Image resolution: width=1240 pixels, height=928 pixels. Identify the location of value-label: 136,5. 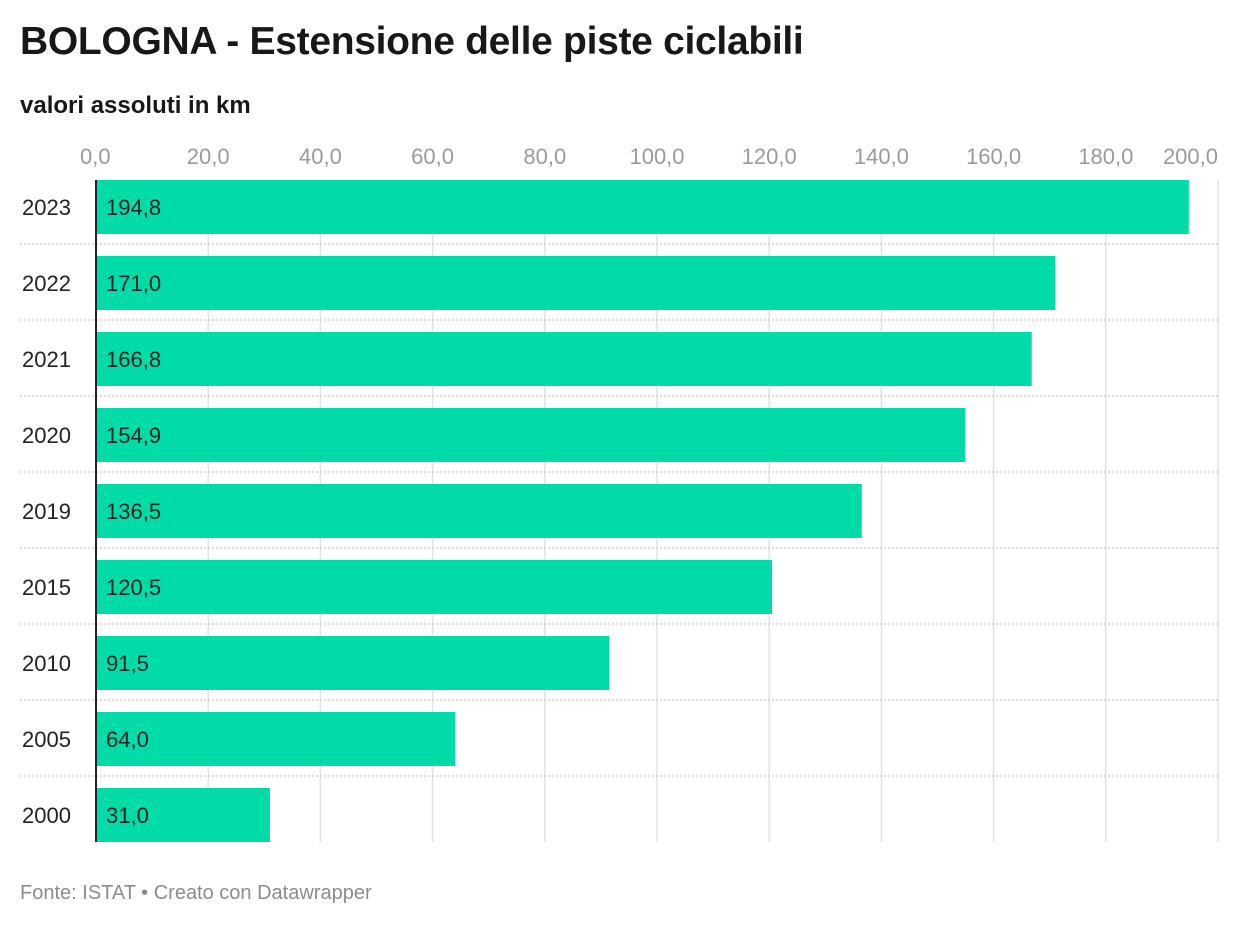
(133, 511).